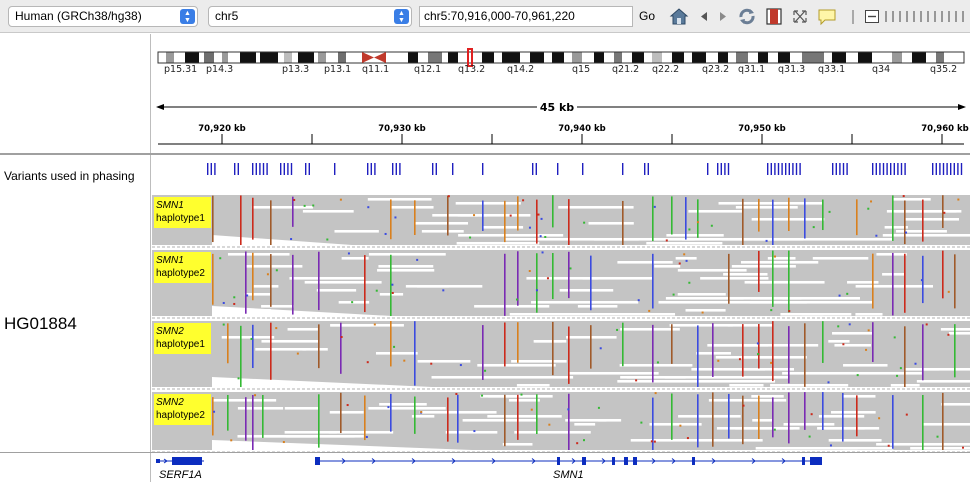 The height and width of the screenshot is (482, 970). I want to click on chevron-updown-icon: ▲ ▼, so click(187, 16).